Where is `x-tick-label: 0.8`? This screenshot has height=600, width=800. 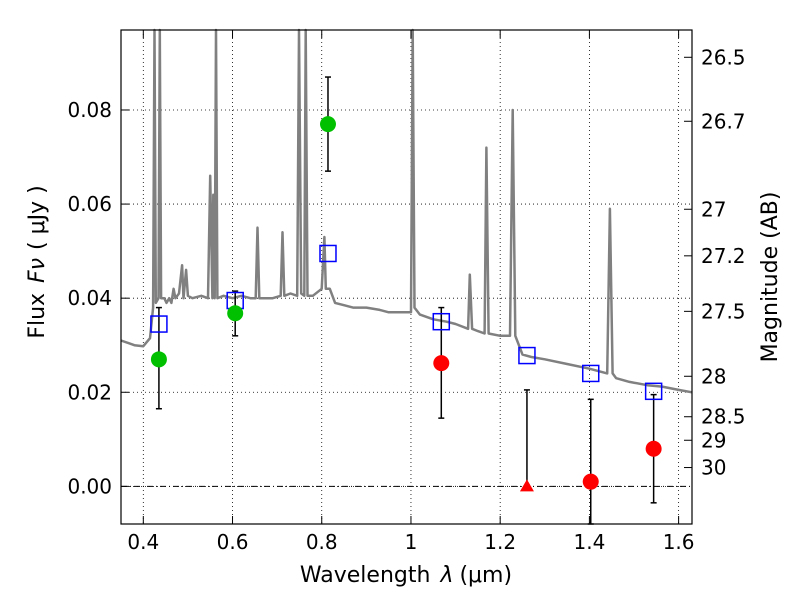 x-tick-label: 0.8 is located at coordinates (322, 542).